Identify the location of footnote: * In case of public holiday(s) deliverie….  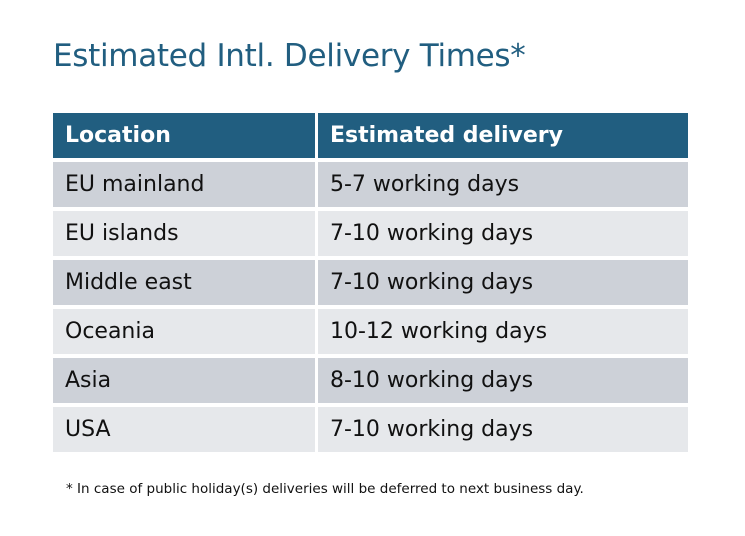
(325, 489).